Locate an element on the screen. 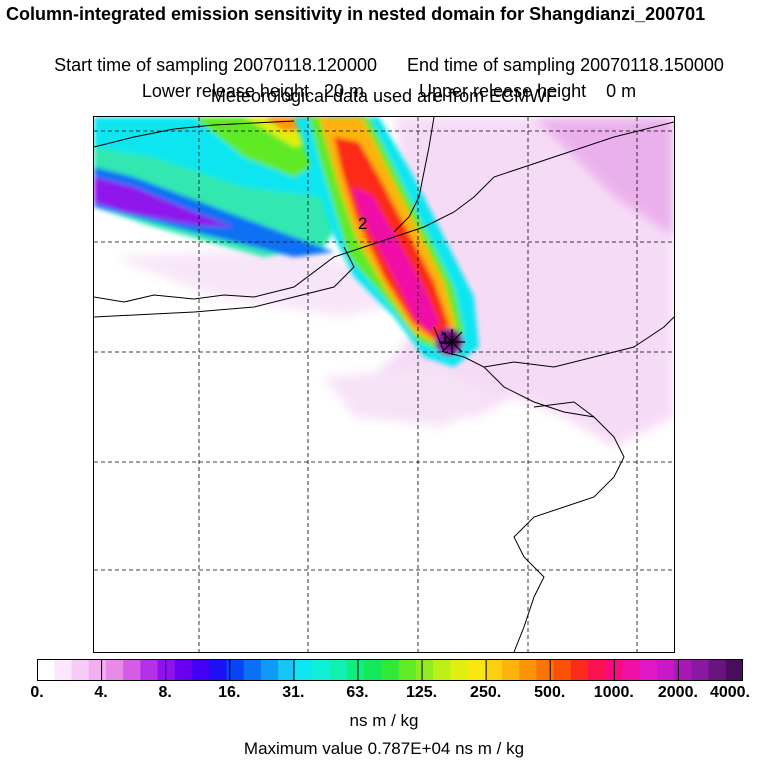 The width and height of the screenshot is (768, 768). colorbar-tick-label: 0. is located at coordinates (37, 692).